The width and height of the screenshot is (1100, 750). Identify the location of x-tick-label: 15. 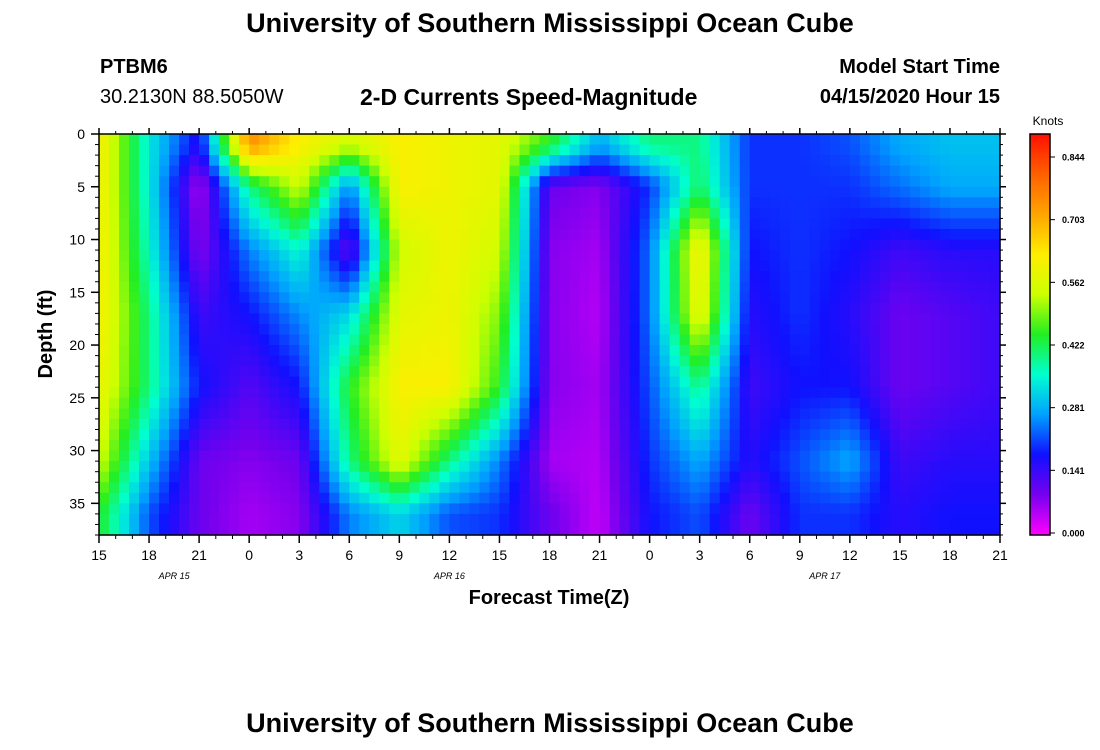
(99, 555).